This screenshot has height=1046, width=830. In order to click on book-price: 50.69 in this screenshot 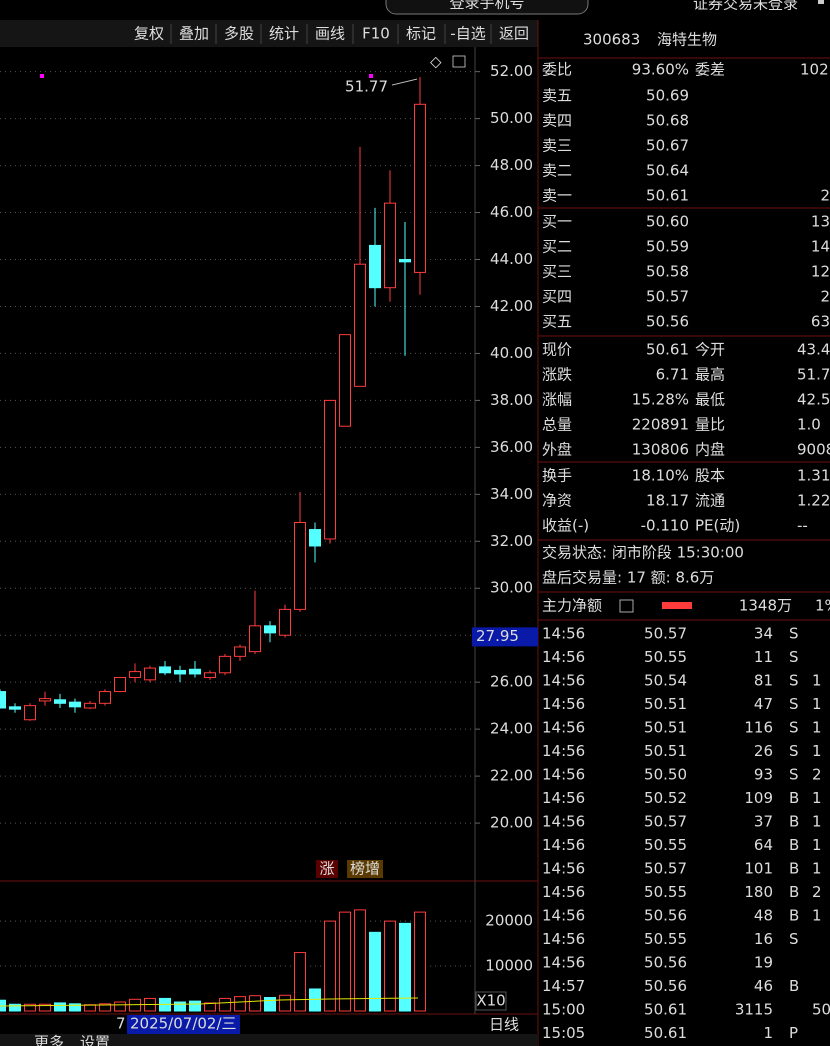, I will do `click(667, 96)`.